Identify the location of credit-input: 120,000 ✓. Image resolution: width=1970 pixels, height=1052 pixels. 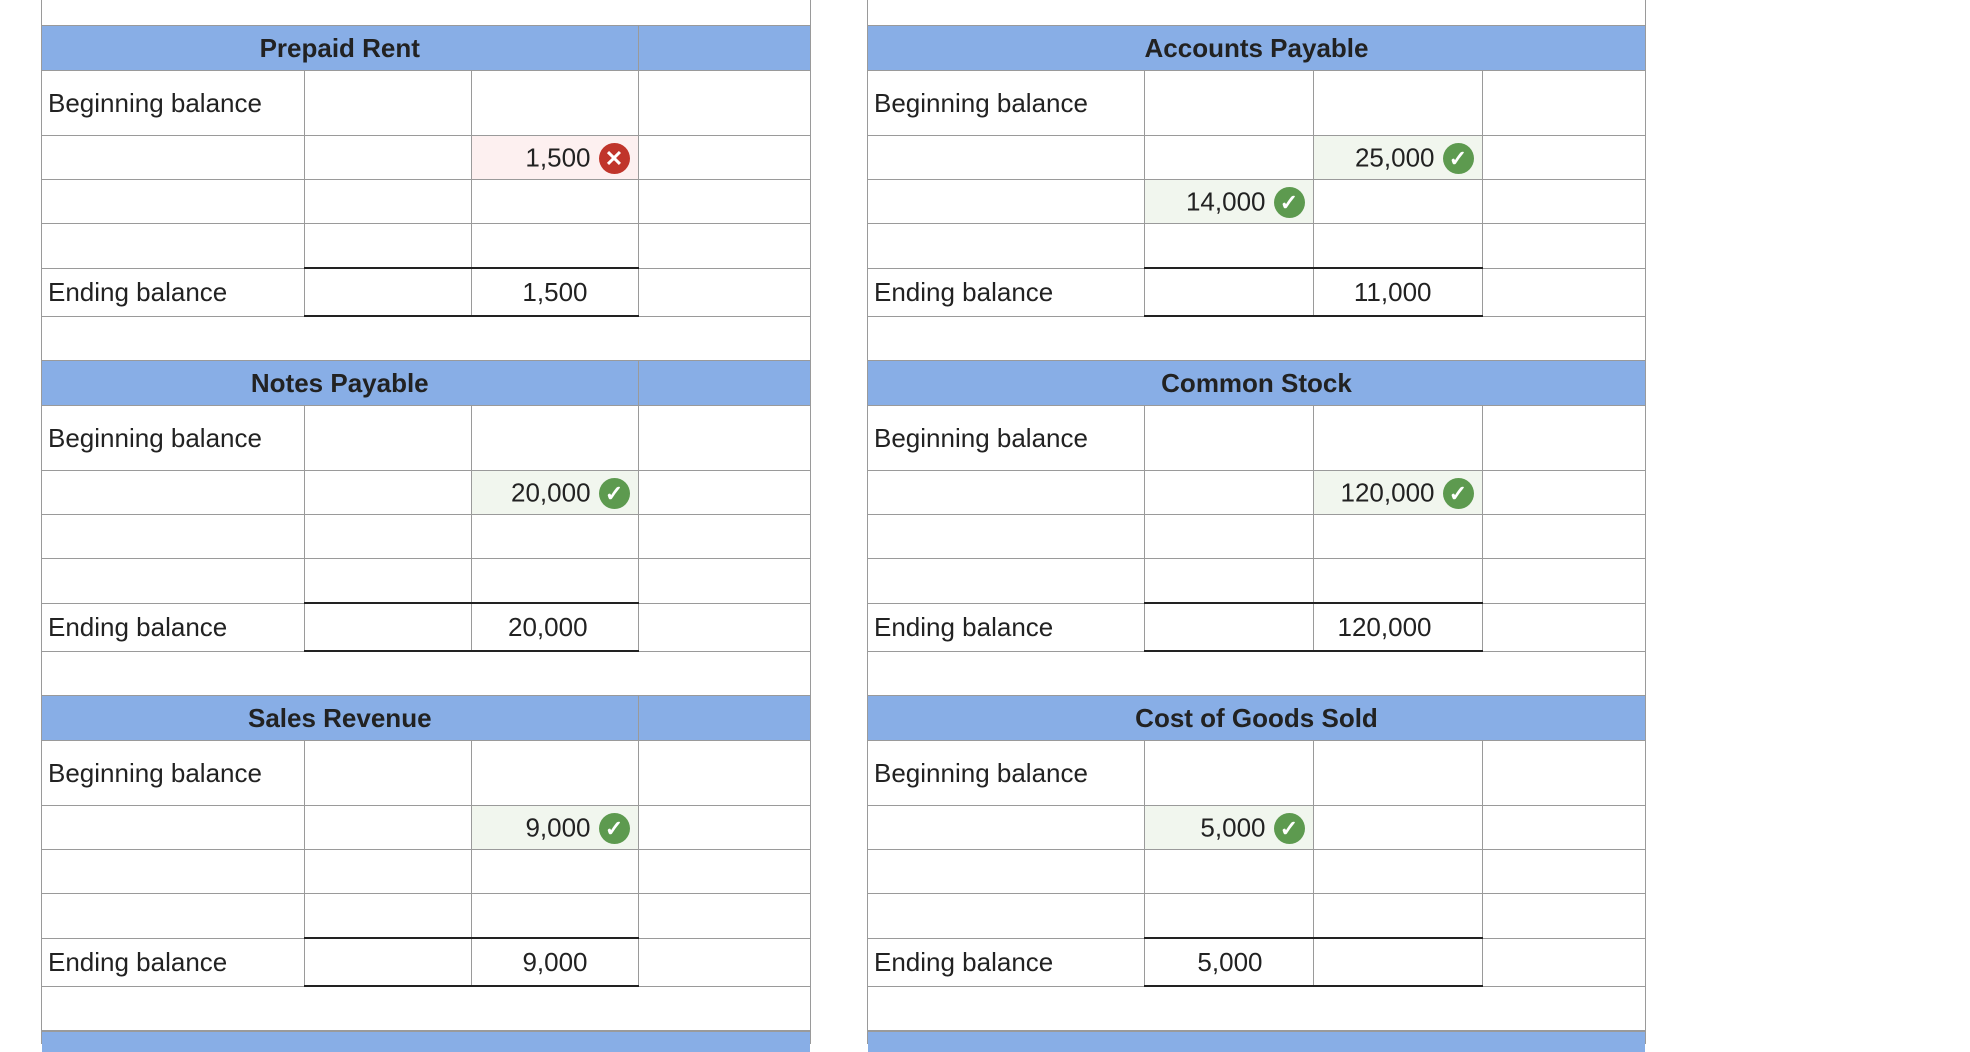
(1397, 492).